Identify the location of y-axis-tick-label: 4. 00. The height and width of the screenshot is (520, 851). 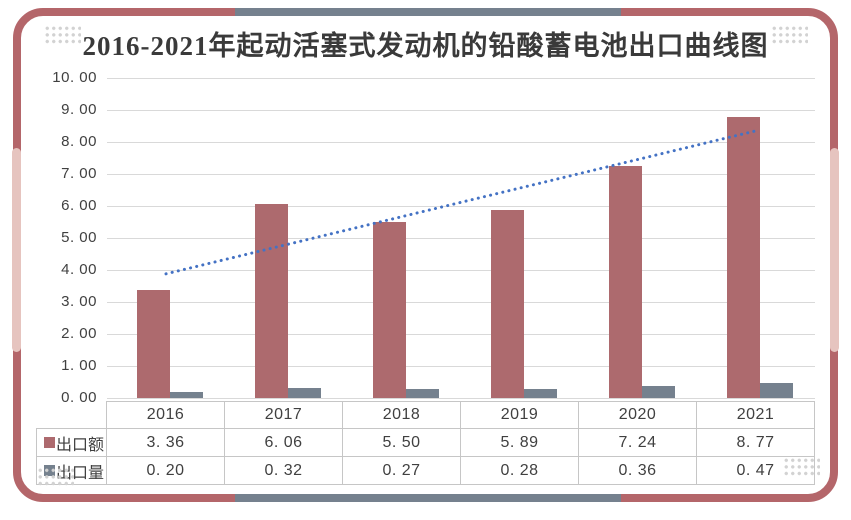
(79, 269).